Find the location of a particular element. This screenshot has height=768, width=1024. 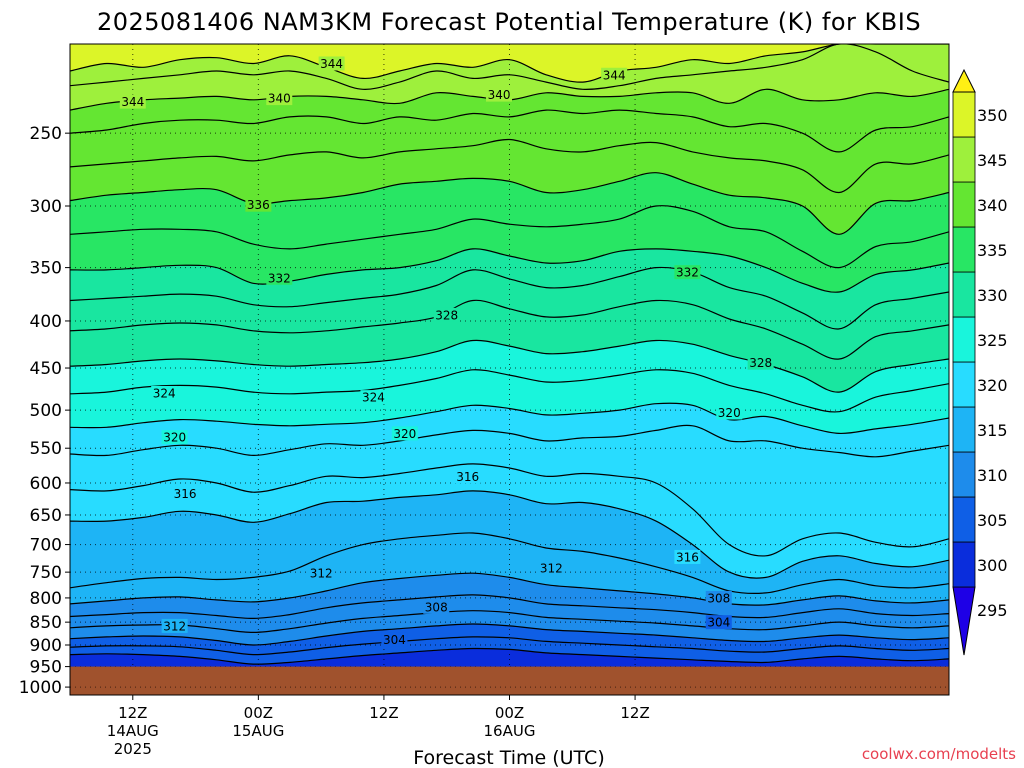

colorbar-label: 305 is located at coordinates (992, 520).